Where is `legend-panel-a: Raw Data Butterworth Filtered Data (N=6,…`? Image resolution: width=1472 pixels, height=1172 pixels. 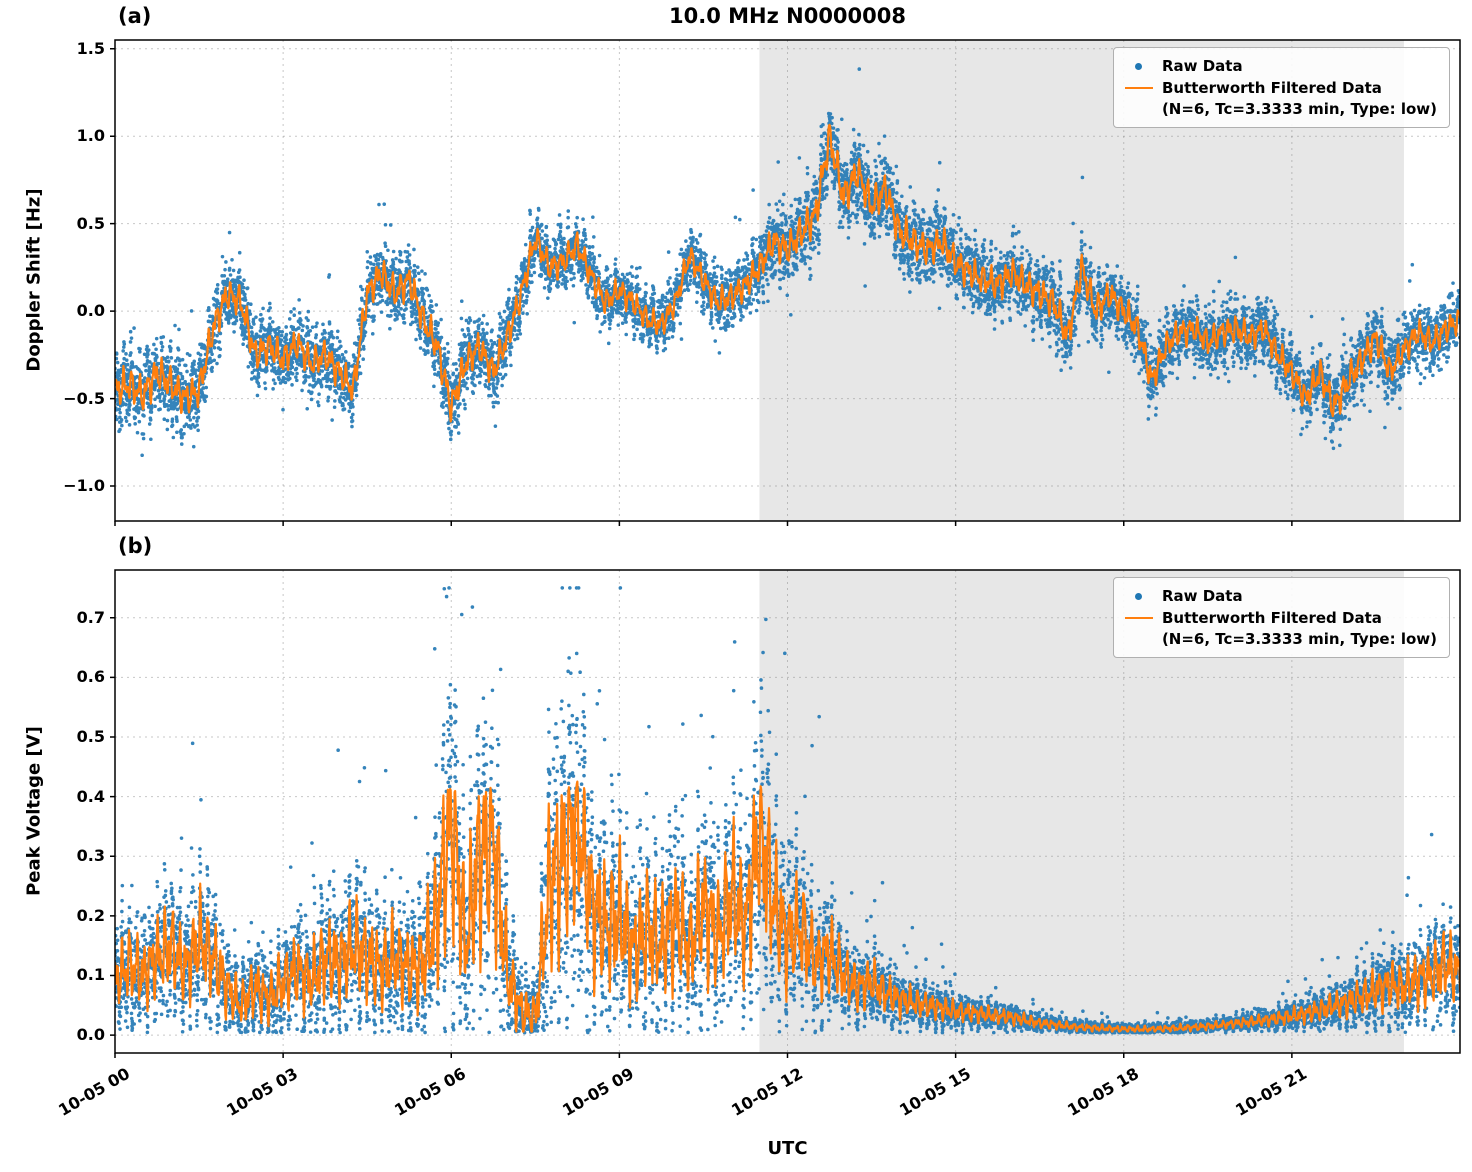 legend-panel-a: Raw Data Butterworth Filtered Data (N=6,… is located at coordinates (1281, 87).